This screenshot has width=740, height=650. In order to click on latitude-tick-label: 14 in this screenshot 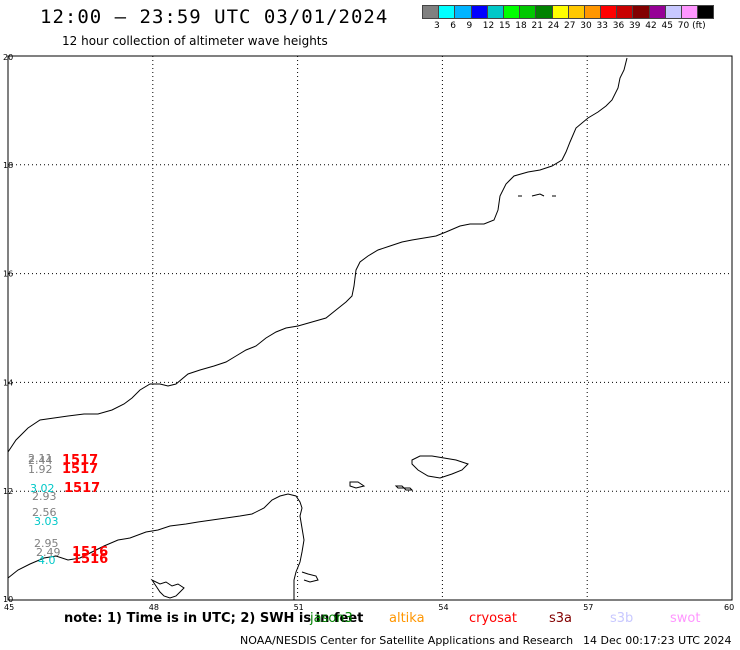, I will do `click(8, 382)`.